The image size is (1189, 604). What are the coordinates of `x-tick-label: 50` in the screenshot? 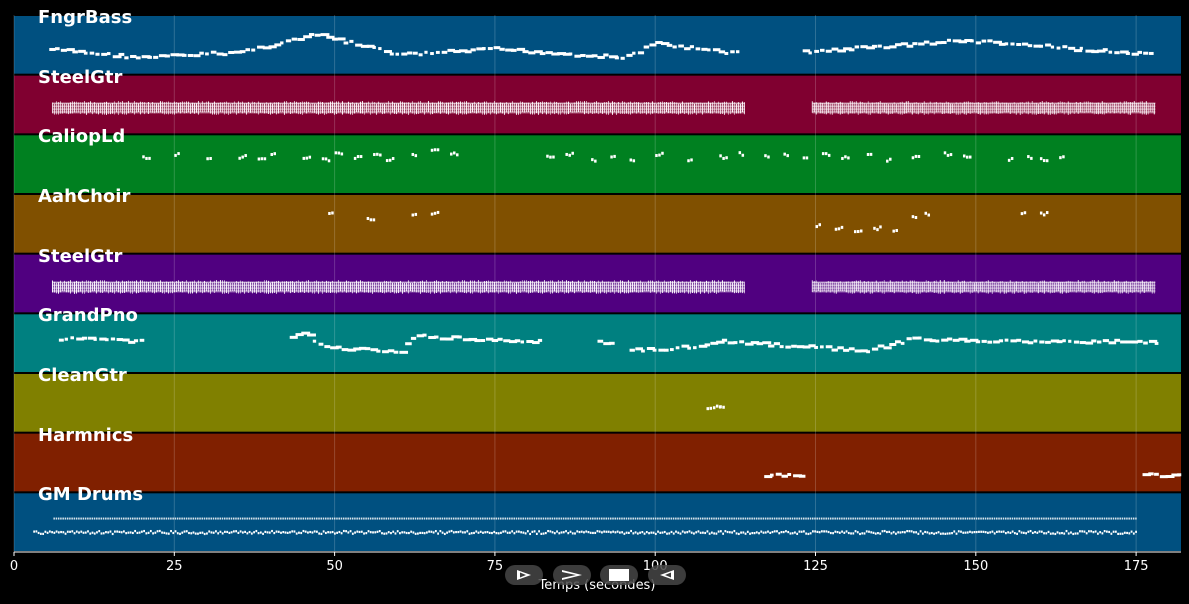 It's located at (334, 566).